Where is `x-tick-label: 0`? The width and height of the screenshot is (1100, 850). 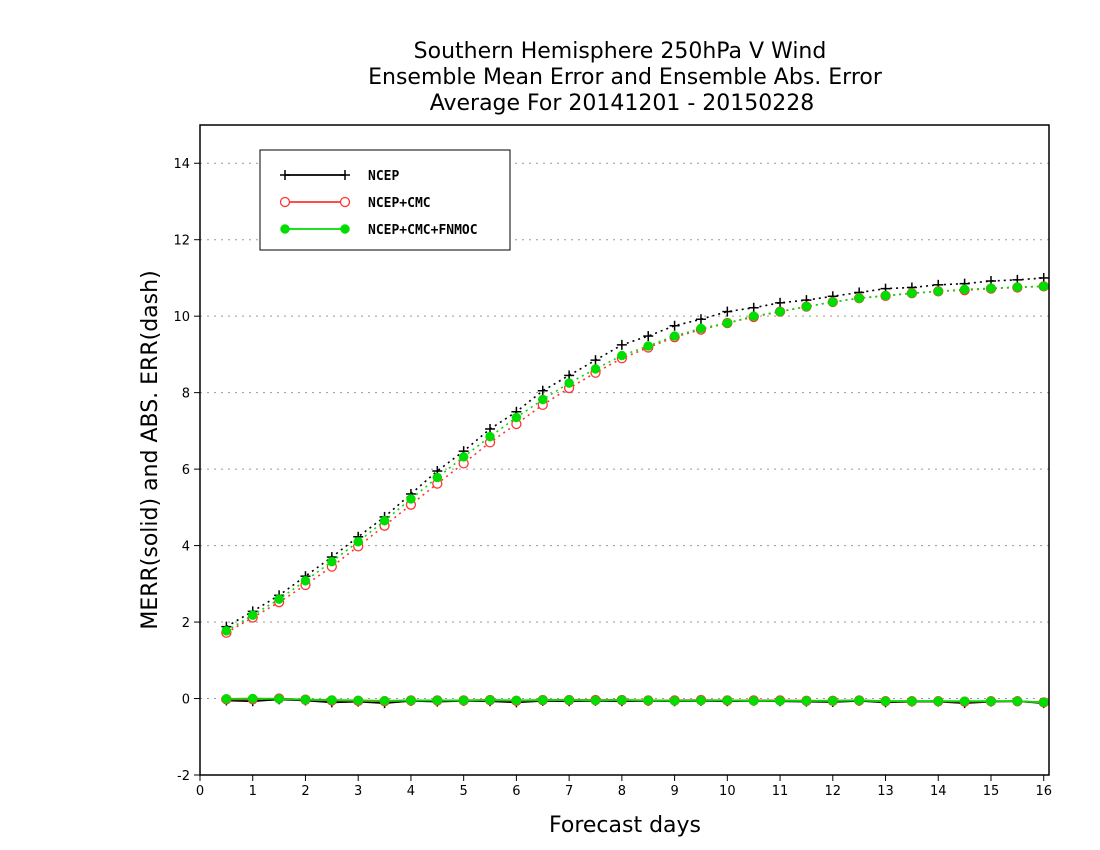
x-tick-label: 0 is located at coordinates (200, 791).